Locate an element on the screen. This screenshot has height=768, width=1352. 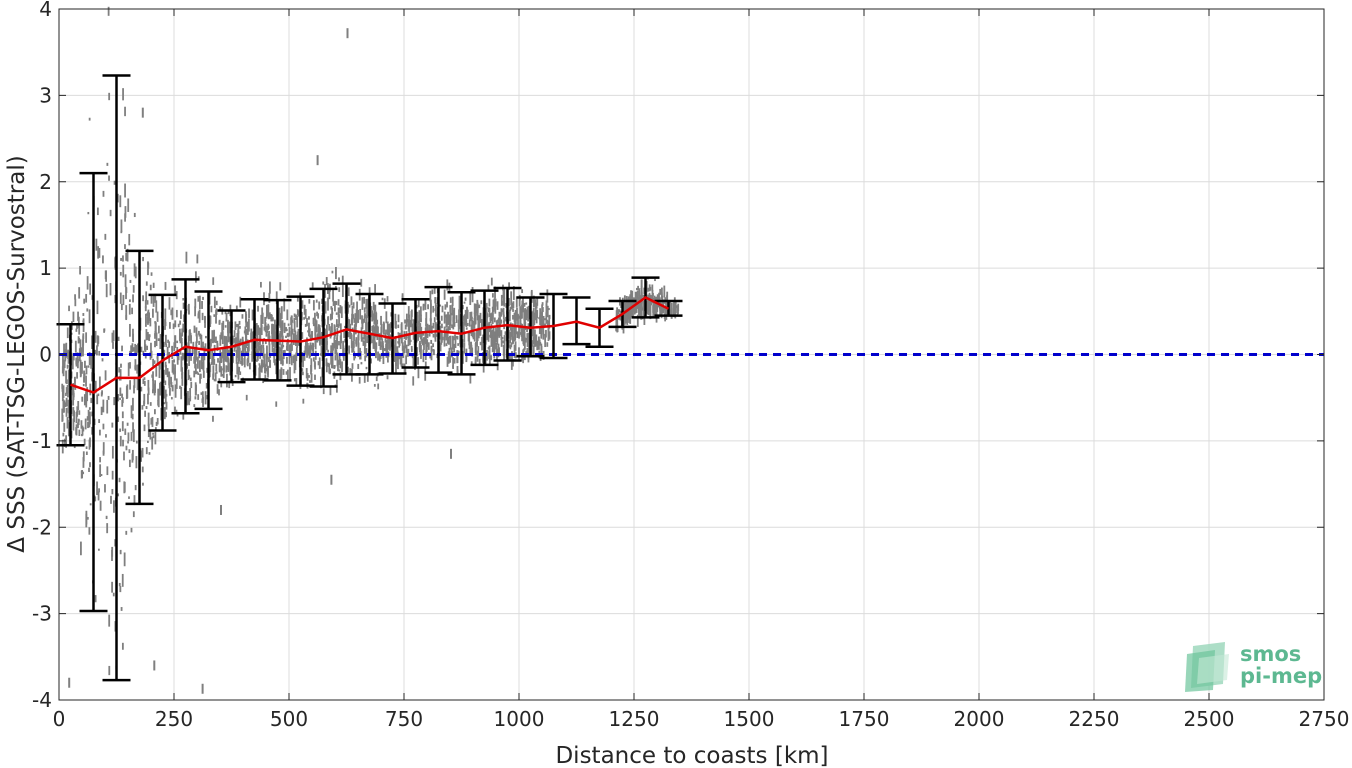
x-tick-label: 1000 is located at coordinates (519, 719).